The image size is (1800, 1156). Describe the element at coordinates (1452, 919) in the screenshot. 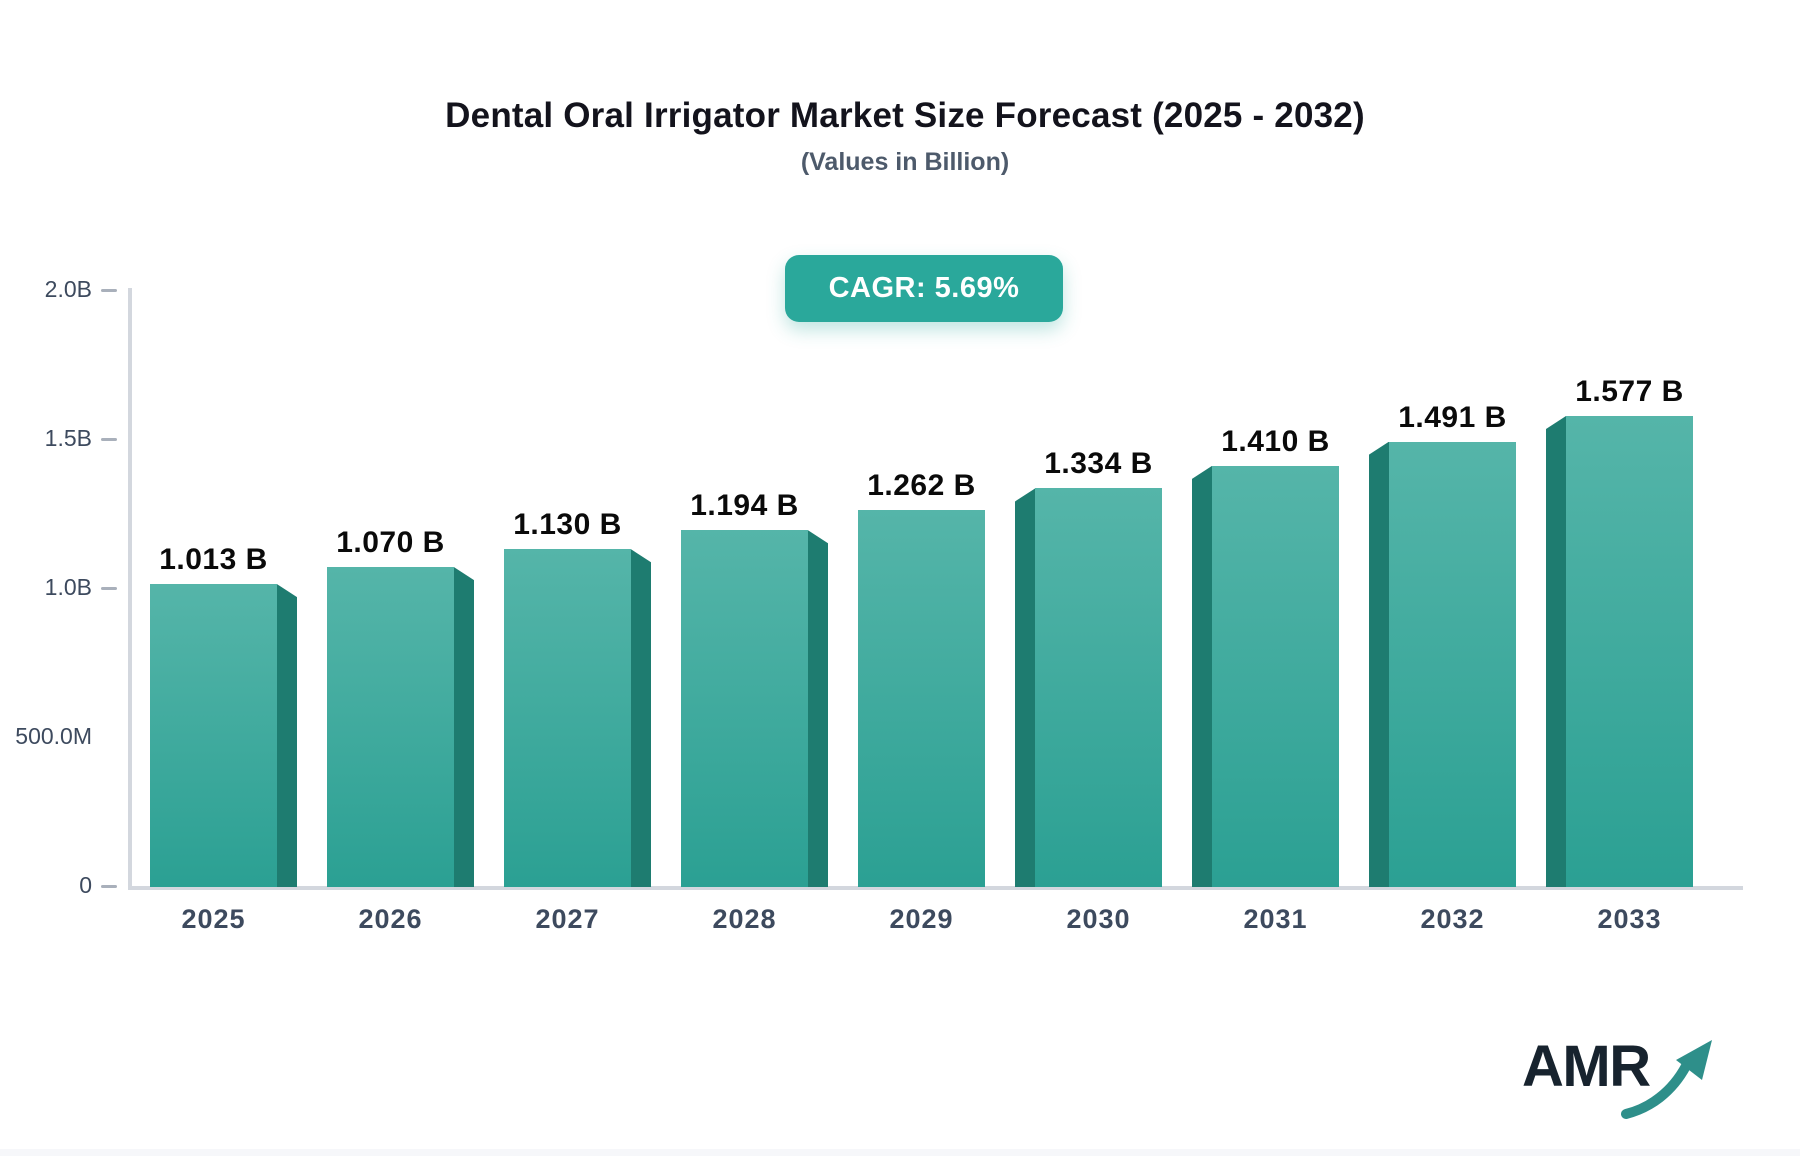

I see `x-axis-label-2032: 2032` at that location.